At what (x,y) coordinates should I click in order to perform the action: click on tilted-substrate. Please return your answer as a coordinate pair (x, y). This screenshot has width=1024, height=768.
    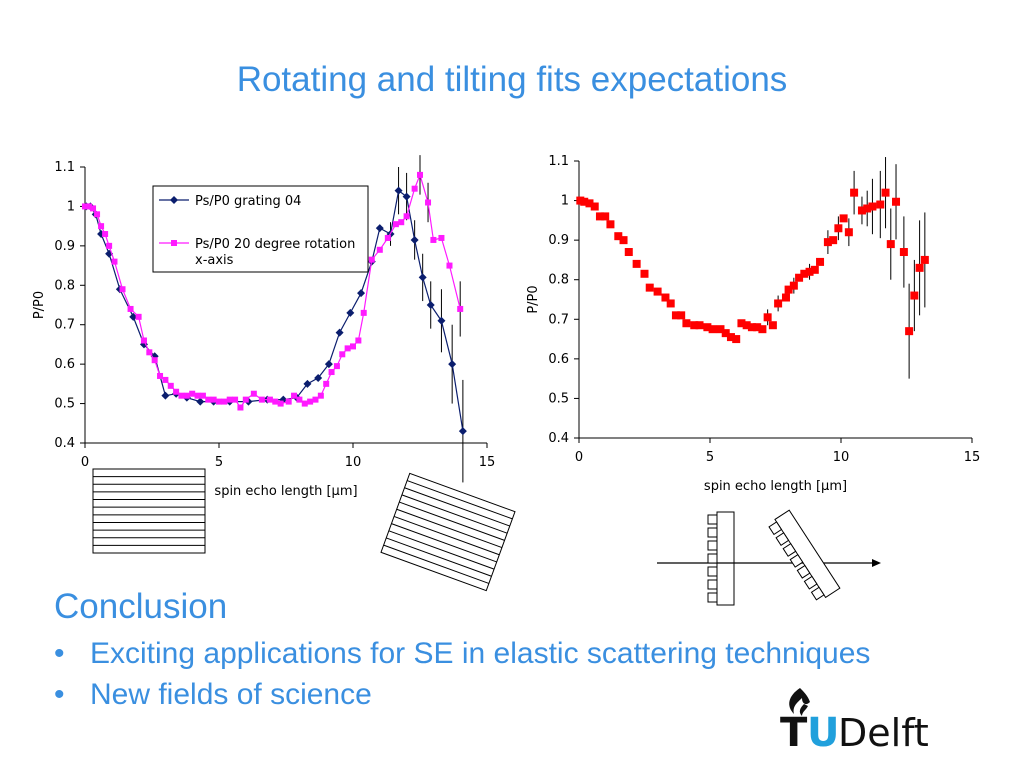
    Looking at the image, I should click on (804, 555).